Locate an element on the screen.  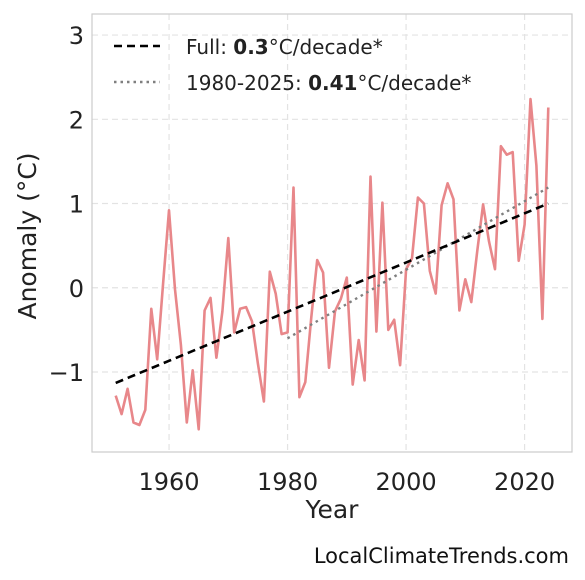
legend-entry-full: Full: 0.3°C/decade* is located at coordinates (284, 47).